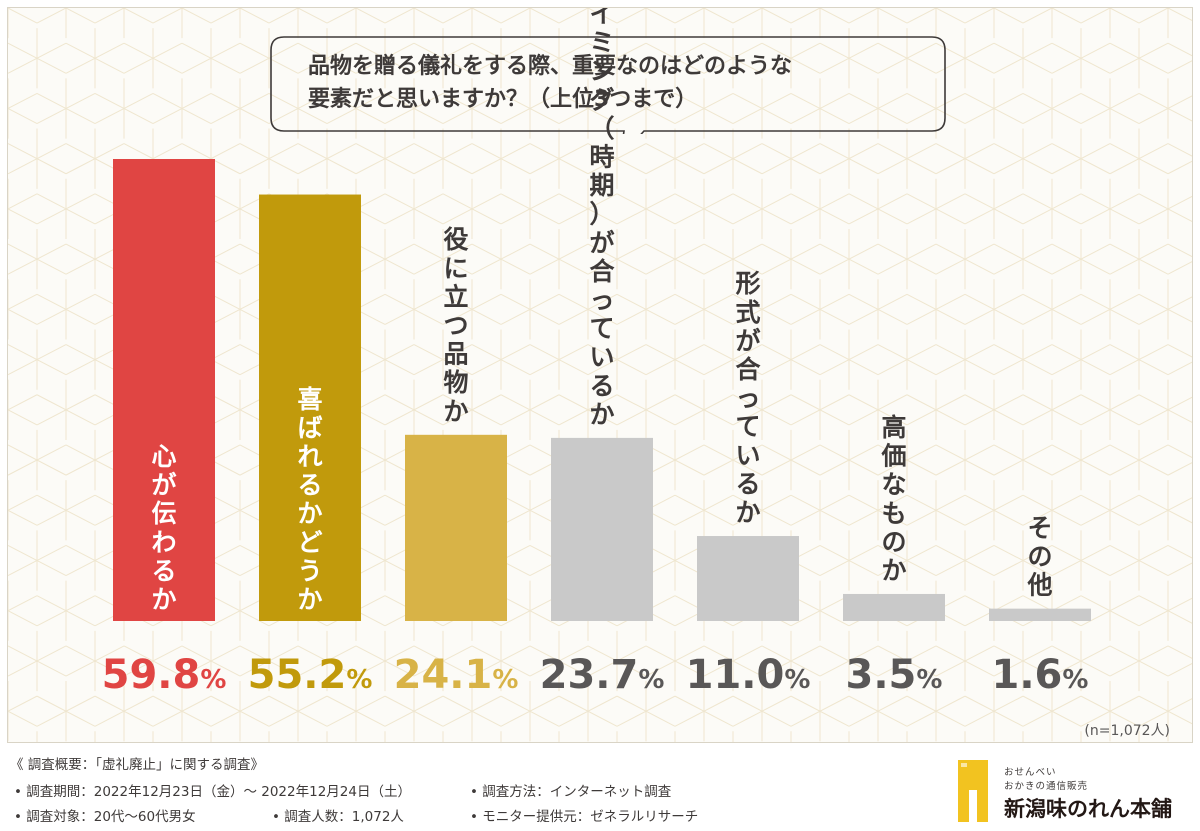 This screenshot has width=1200, height=831. What do you see at coordinates (571, 792) in the screenshot?
I see `survey-method: • 調査方法：インターネット調査` at bounding box center [571, 792].